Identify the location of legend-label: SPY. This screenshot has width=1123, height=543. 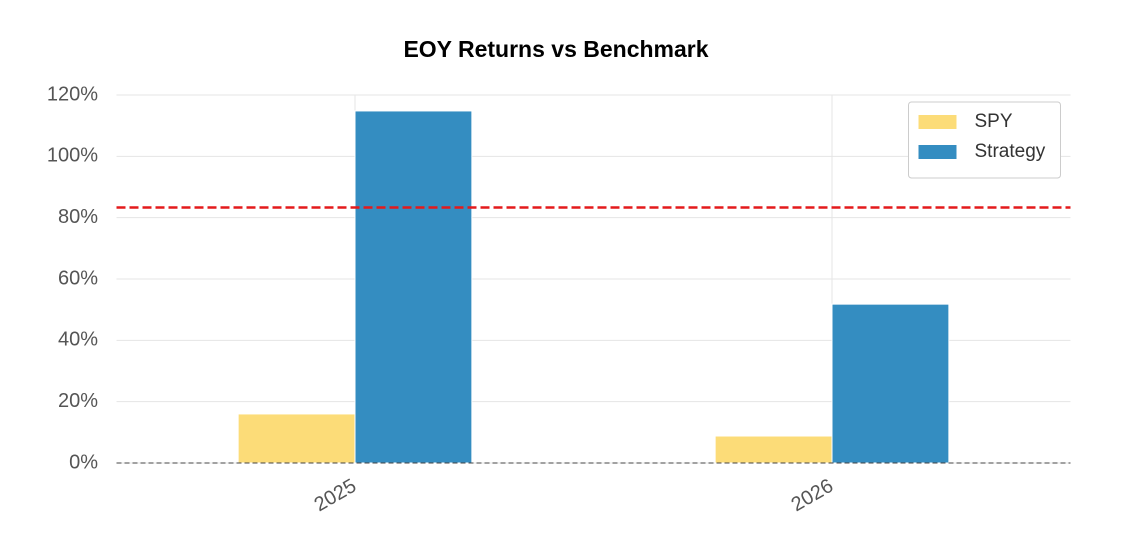
(994, 121).